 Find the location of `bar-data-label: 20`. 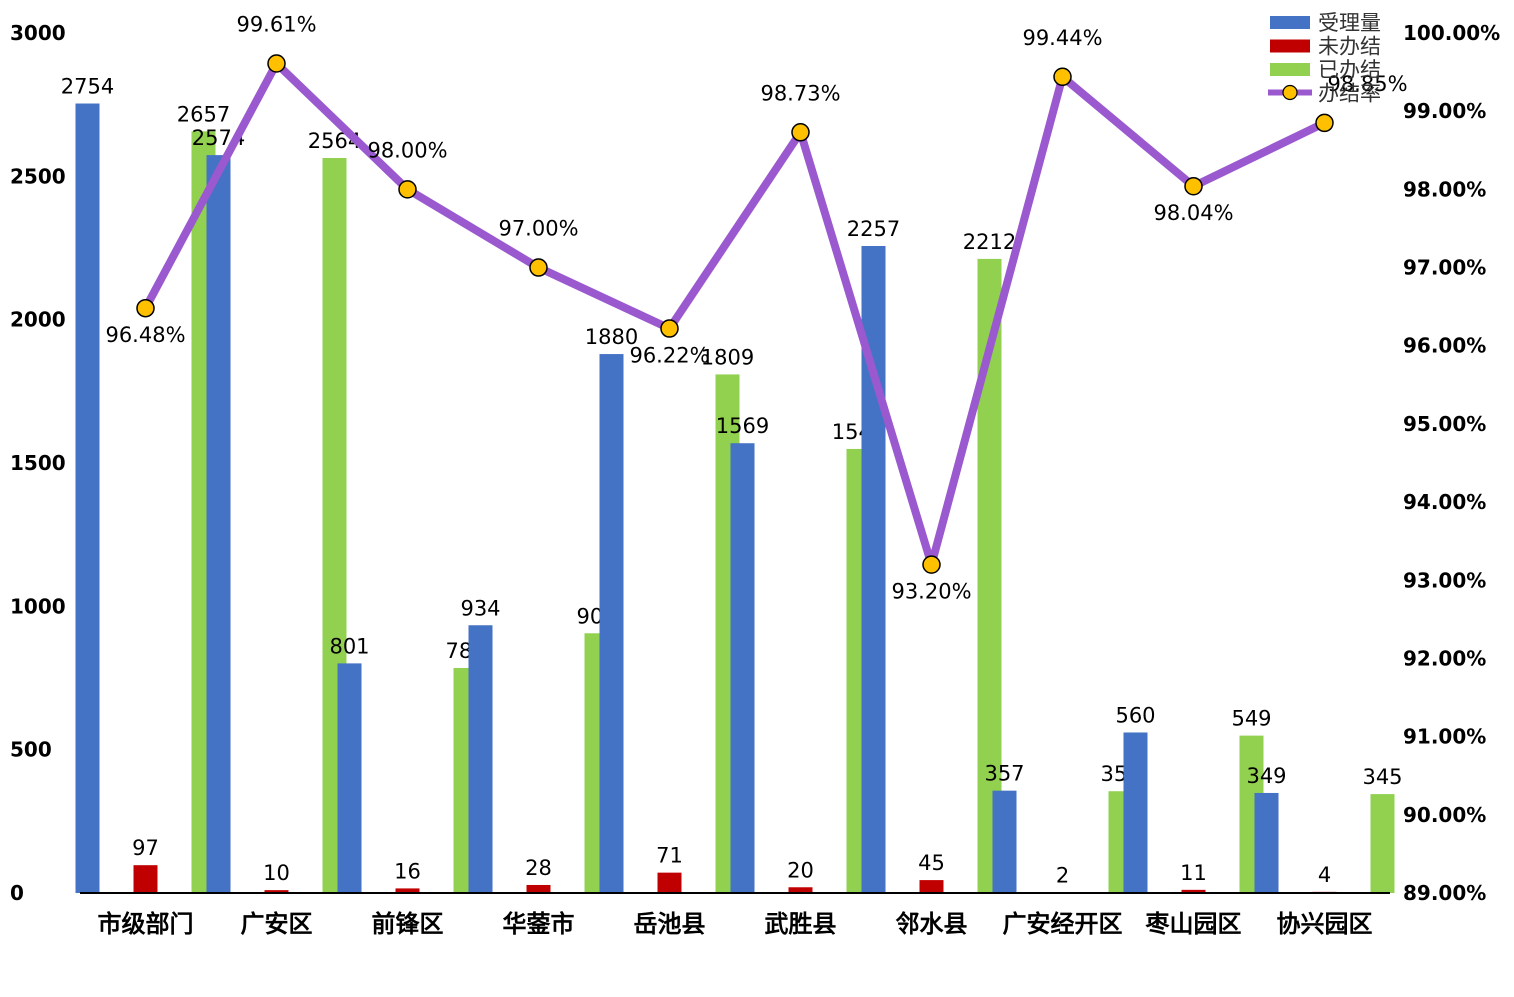

bar-data-label: 20 is located at coordinates (800, 870).